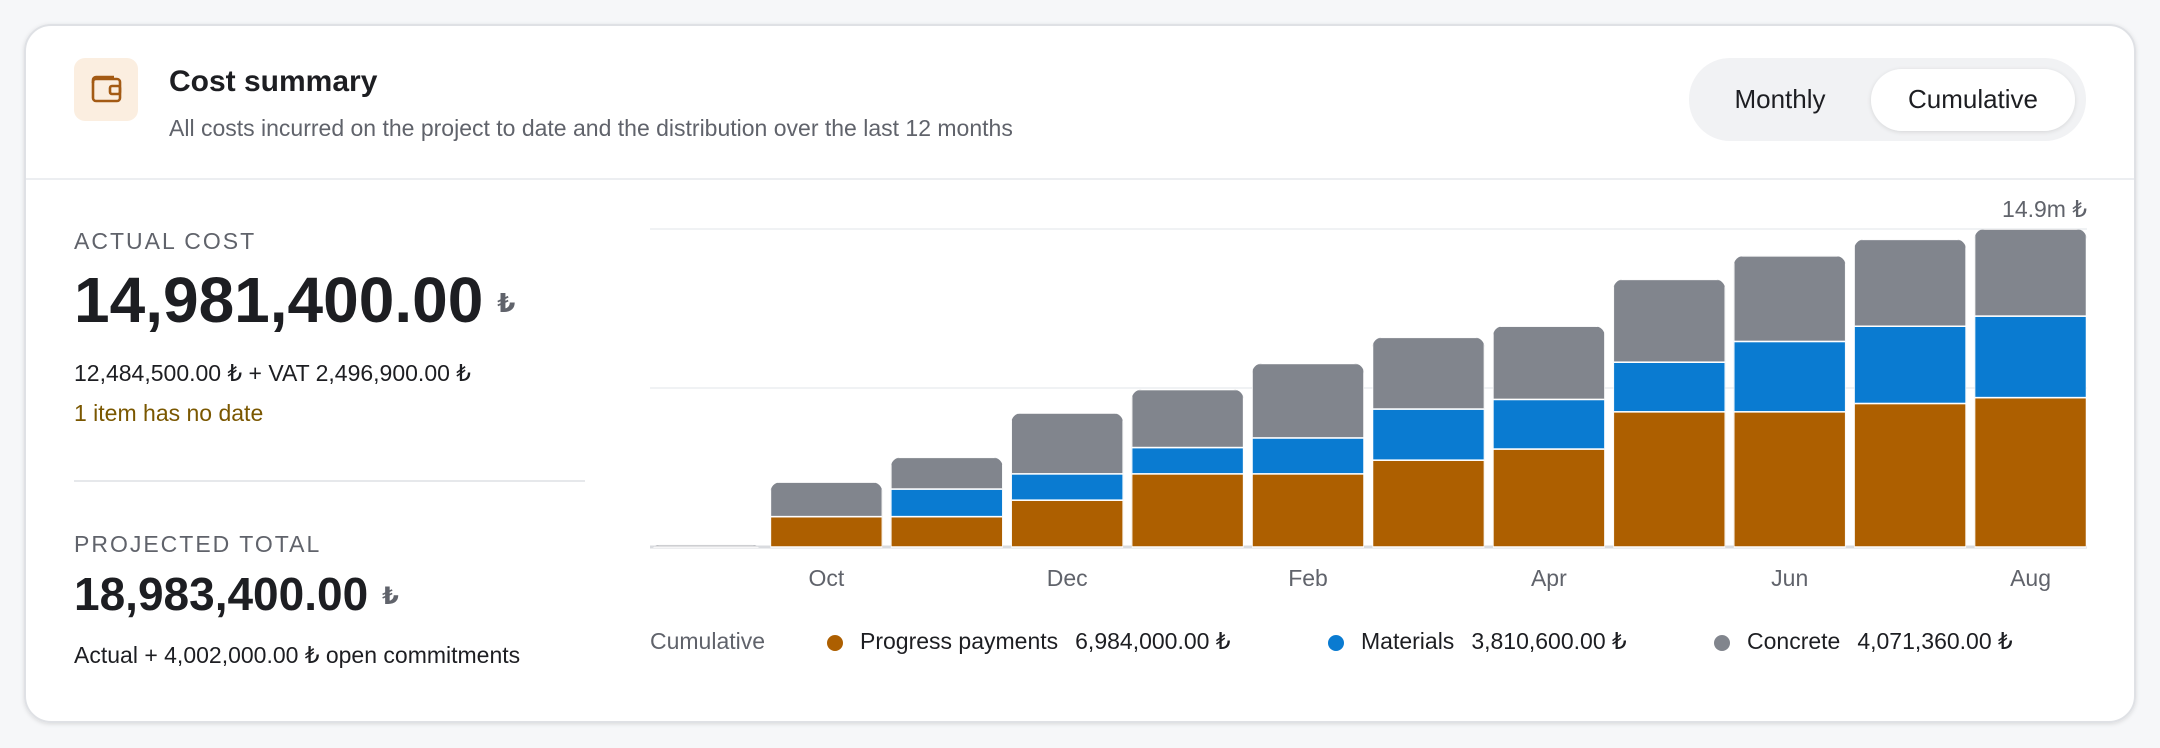 The height and width of the screenshot is (748, 2160). I want to click on wallet-icon, so click(106, 89).